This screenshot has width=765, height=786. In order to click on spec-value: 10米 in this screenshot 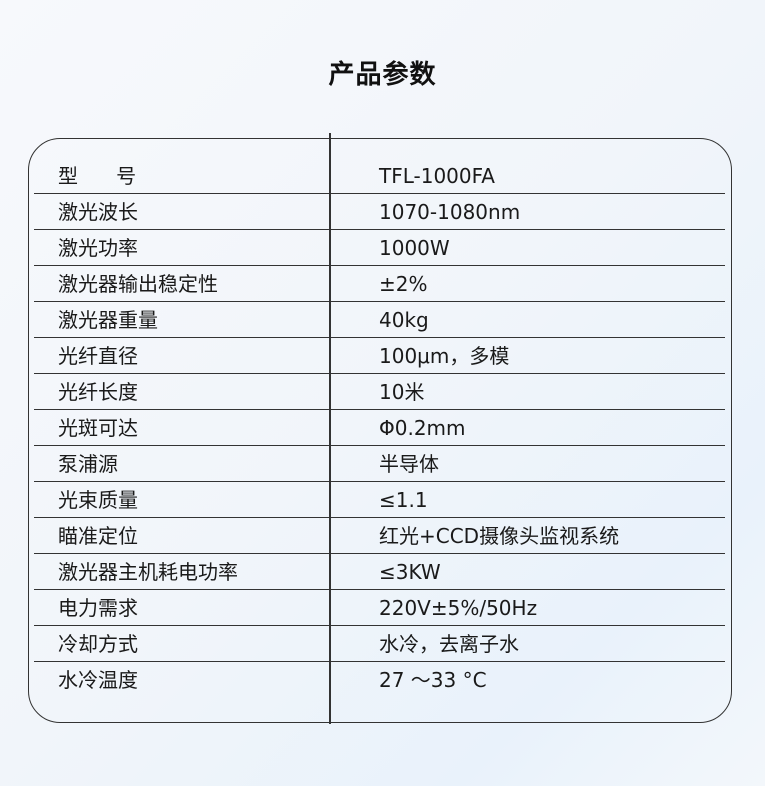, I will do `click(402, 392)`.